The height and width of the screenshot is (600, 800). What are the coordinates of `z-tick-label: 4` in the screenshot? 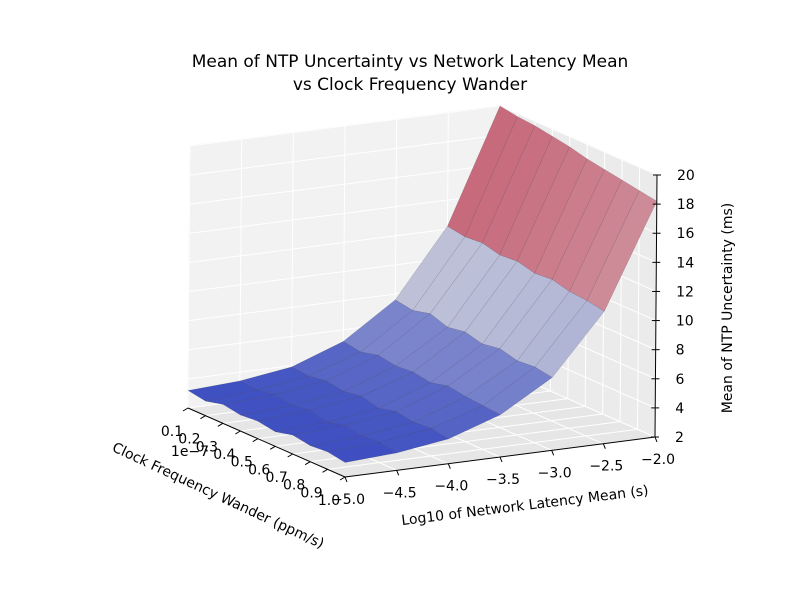 It's located at (679, 409).